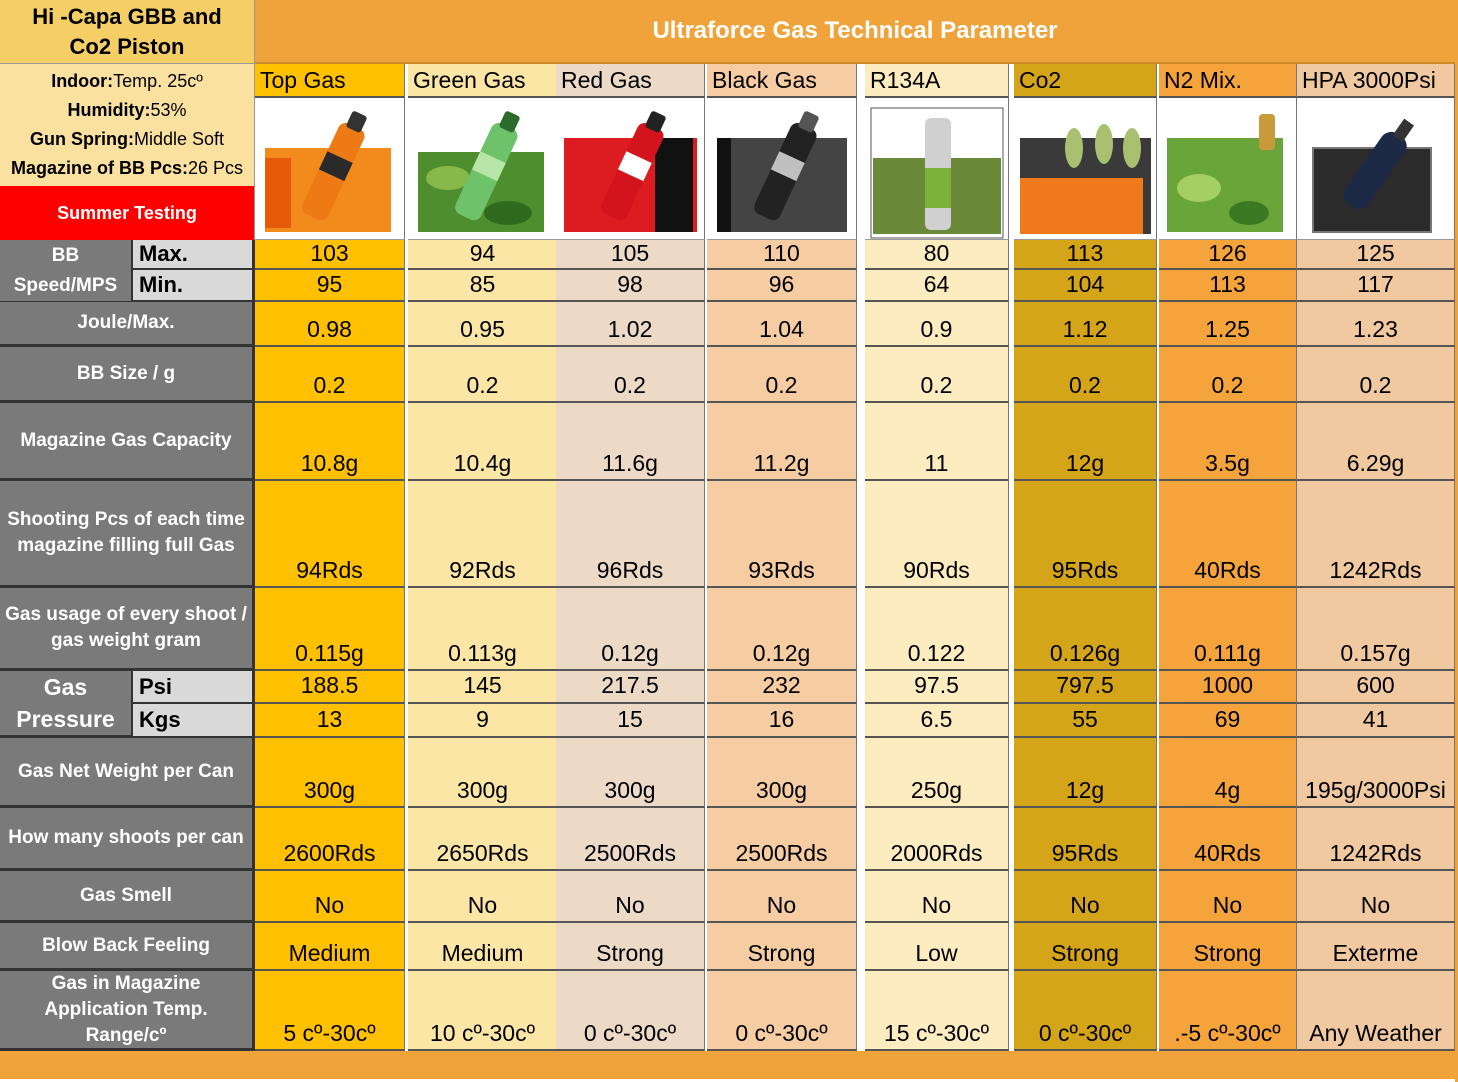 The width and height of the screenshot is (1458, 1082). What do you see at coordinates (937, 947) in the screenshot?
I see `value-blowback-4: Low` at bounding box center [937, 947].